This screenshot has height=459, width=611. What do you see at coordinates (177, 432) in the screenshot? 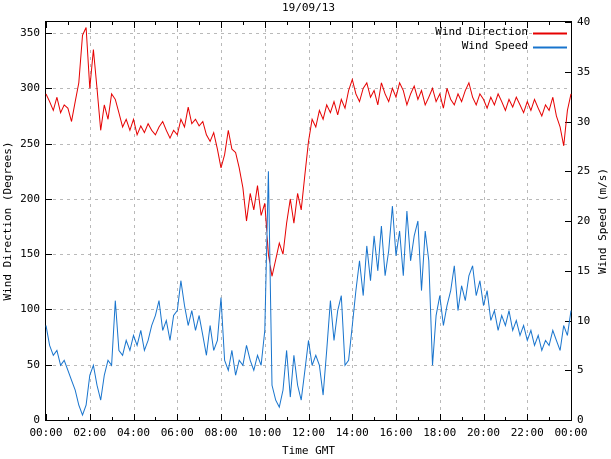
I see `x-tick-label: 06:00` at bounding box center [177, 432].